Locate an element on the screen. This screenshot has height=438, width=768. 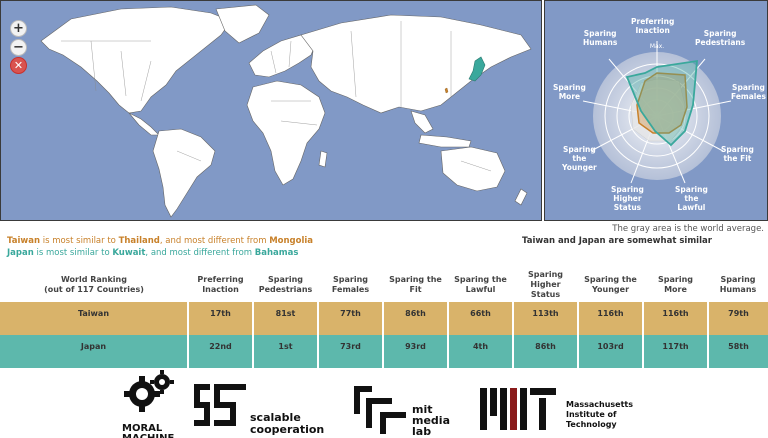
header-world-ranking: World Ranking (out of 117 Countries) is located at coordinates (94, 284).